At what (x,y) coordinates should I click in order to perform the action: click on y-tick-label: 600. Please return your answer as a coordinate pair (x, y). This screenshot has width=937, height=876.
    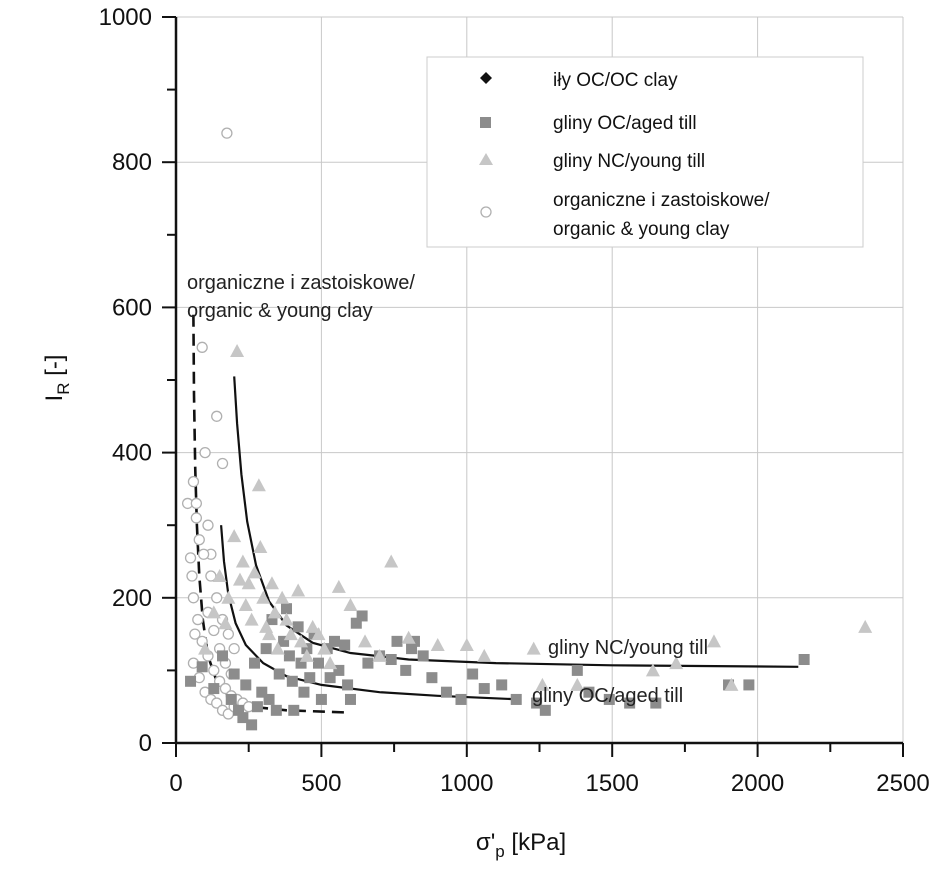
    Looking at the image, I should click on (132, 307).